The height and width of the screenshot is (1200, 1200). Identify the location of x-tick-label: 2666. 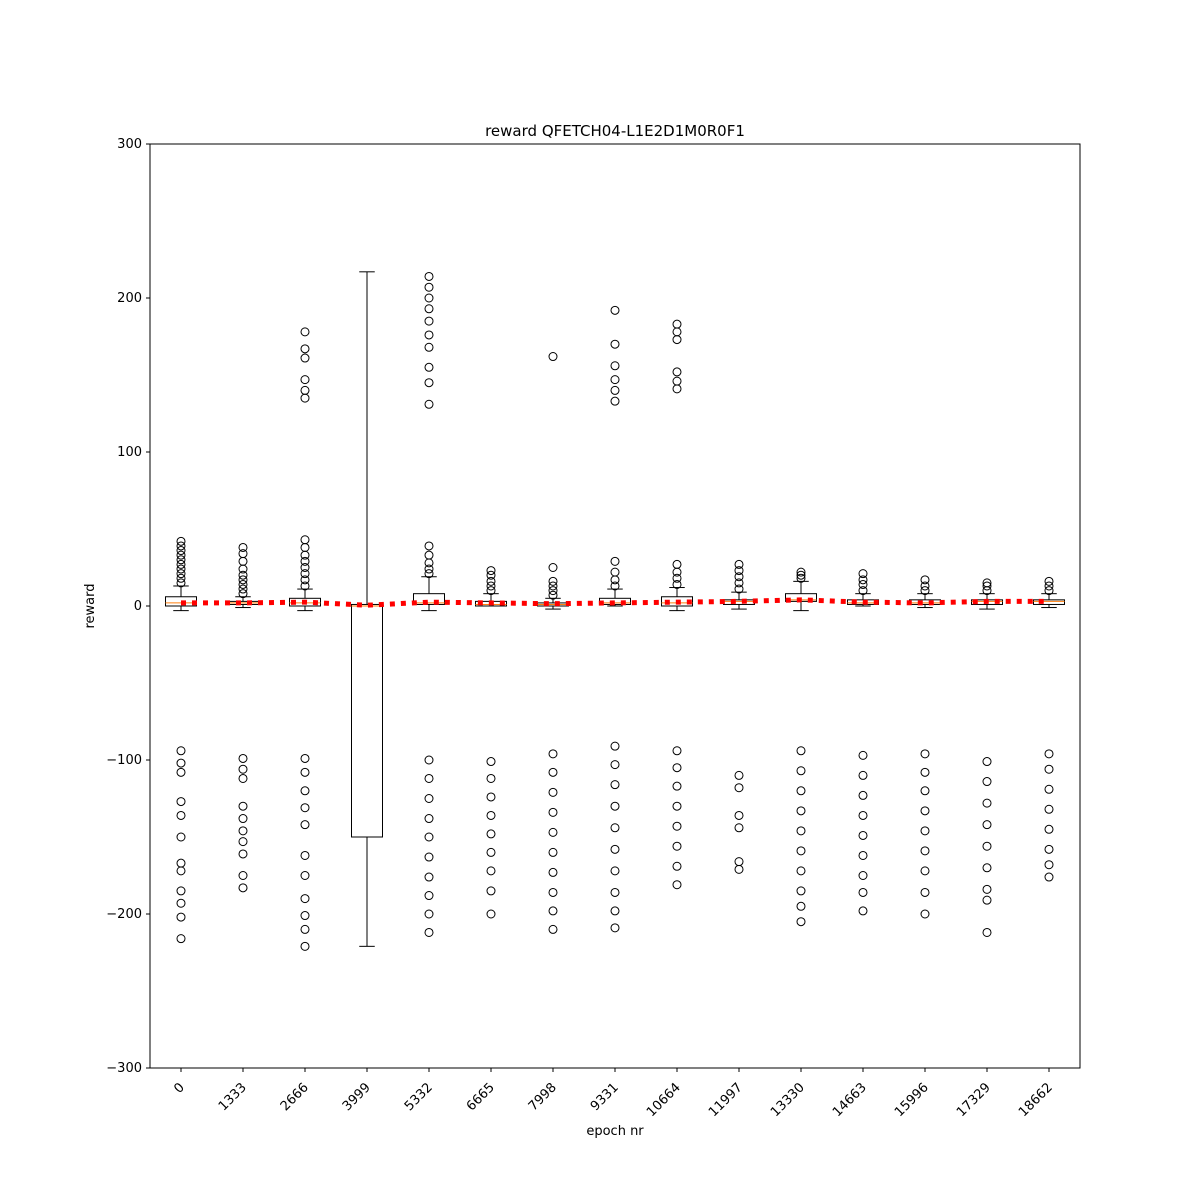
(295, 1097).